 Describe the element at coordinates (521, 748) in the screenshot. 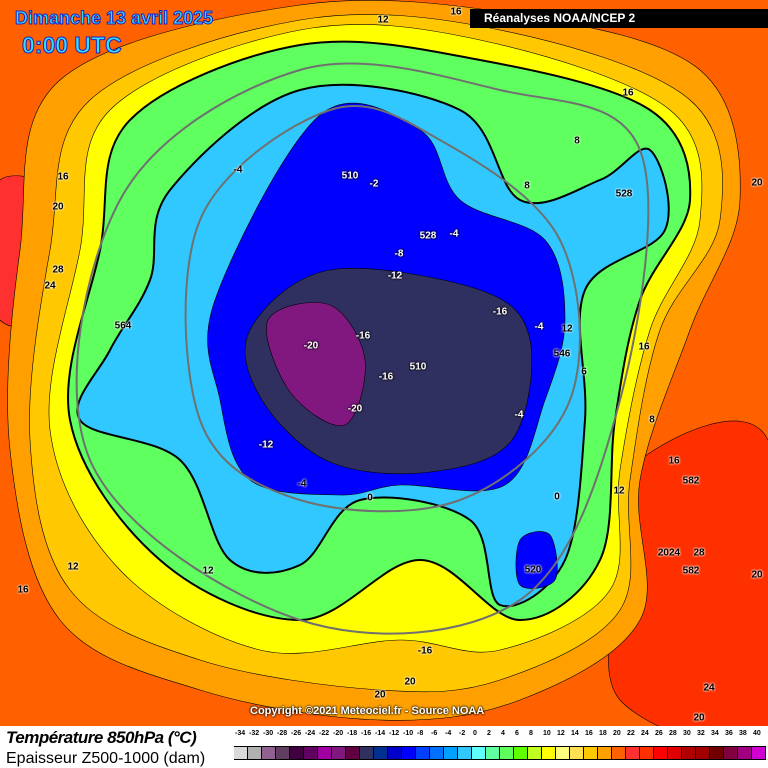

I see `scale-cell: 6` at that location.